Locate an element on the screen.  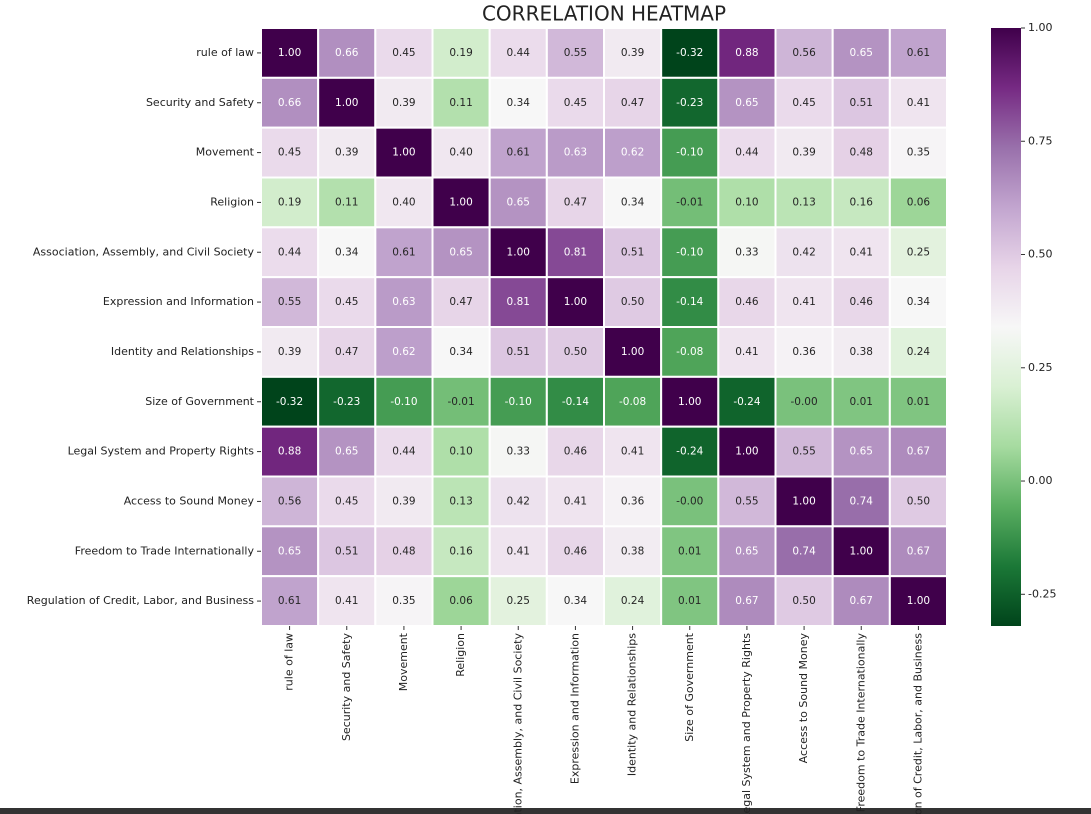
x-tick-label: rule of law is located at coordinates (289, 662).